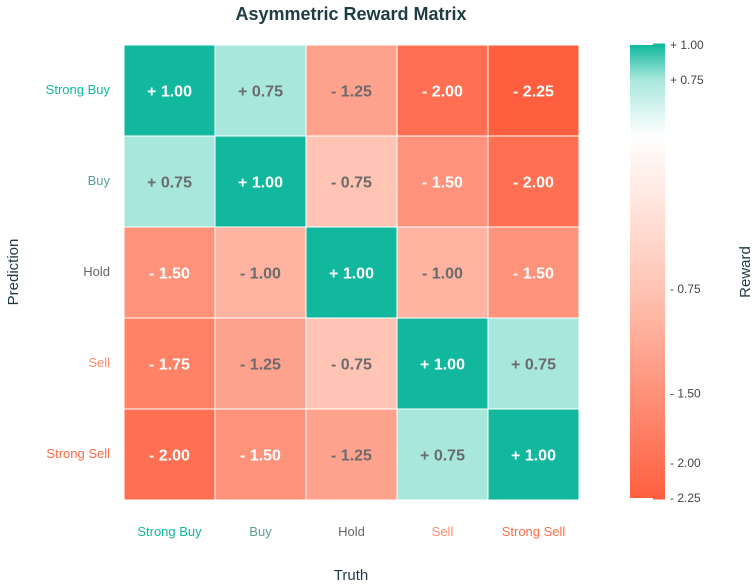  I want to click on cell-value-label: - 1.75, so click(169, 365).